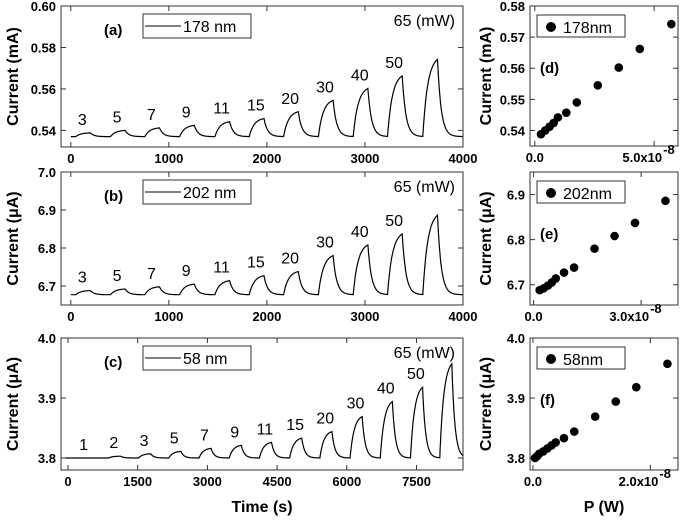 Image resolution: width=685 pixels, height=531 pixels. Describe the element at coordinates (639, 481) in the screenshot. I see `x-tick-label: 2.0x10` at that location.